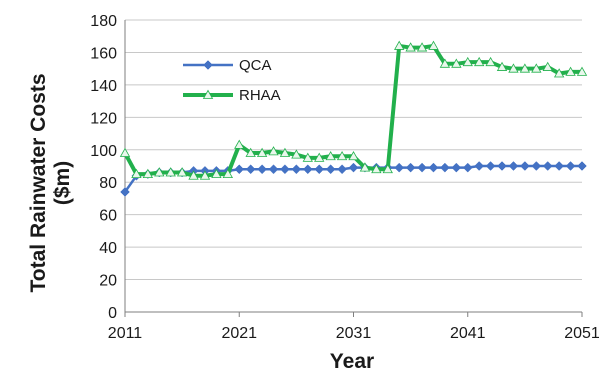 Image resolution: width=605 pixels, height=376 pixels. Describe the element at coordinates (227, 65) in the screenshot. I see `legend-item-qca: QCA` at that location.